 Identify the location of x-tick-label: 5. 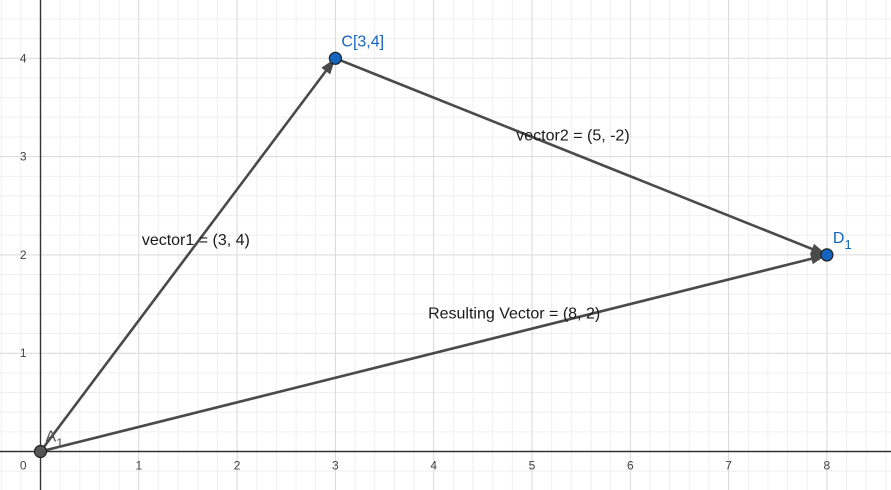
(532, 466).